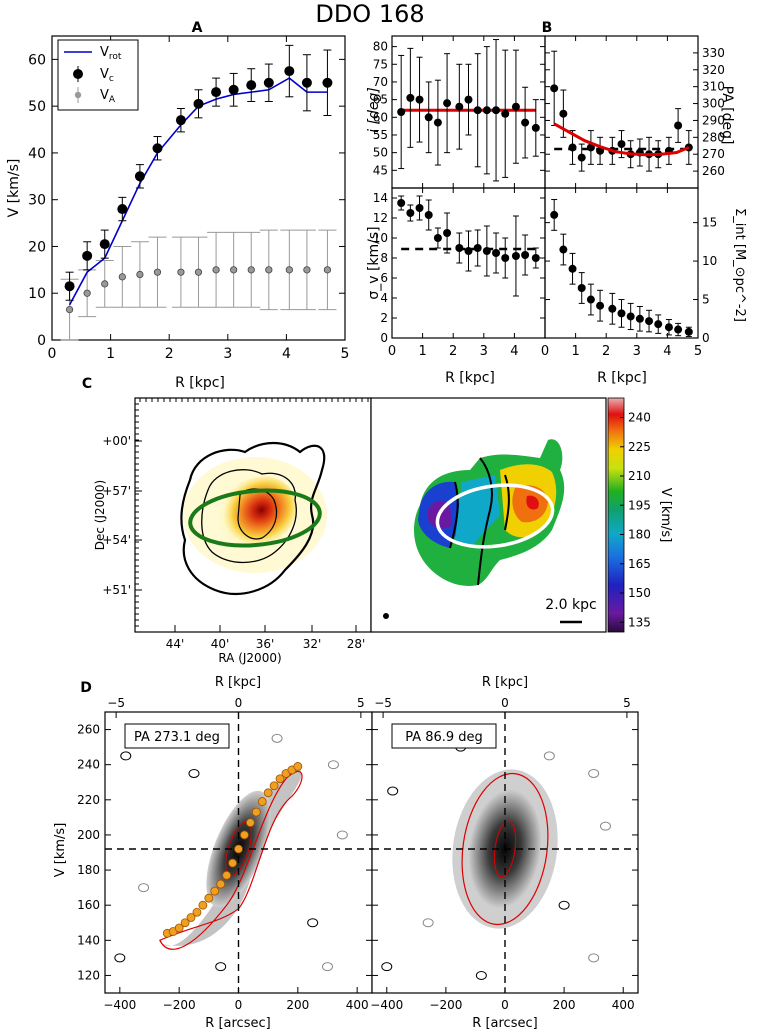 This screenshot has width=760, height=1031. I want to click on surface-density-xtick-label: 1, so click(575, 351).